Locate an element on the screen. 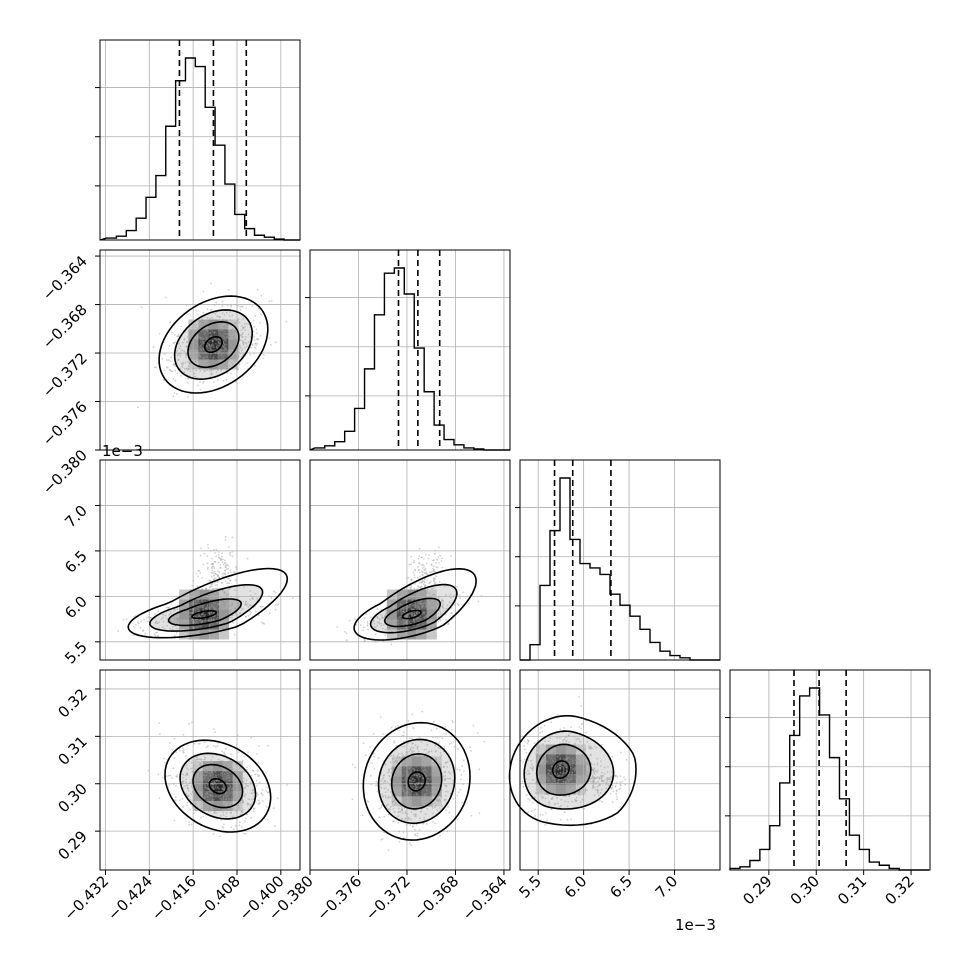 The height and width of the screenshot is (970, 970). panel-1-2-density-pixel is located at coordinates (401, 634).